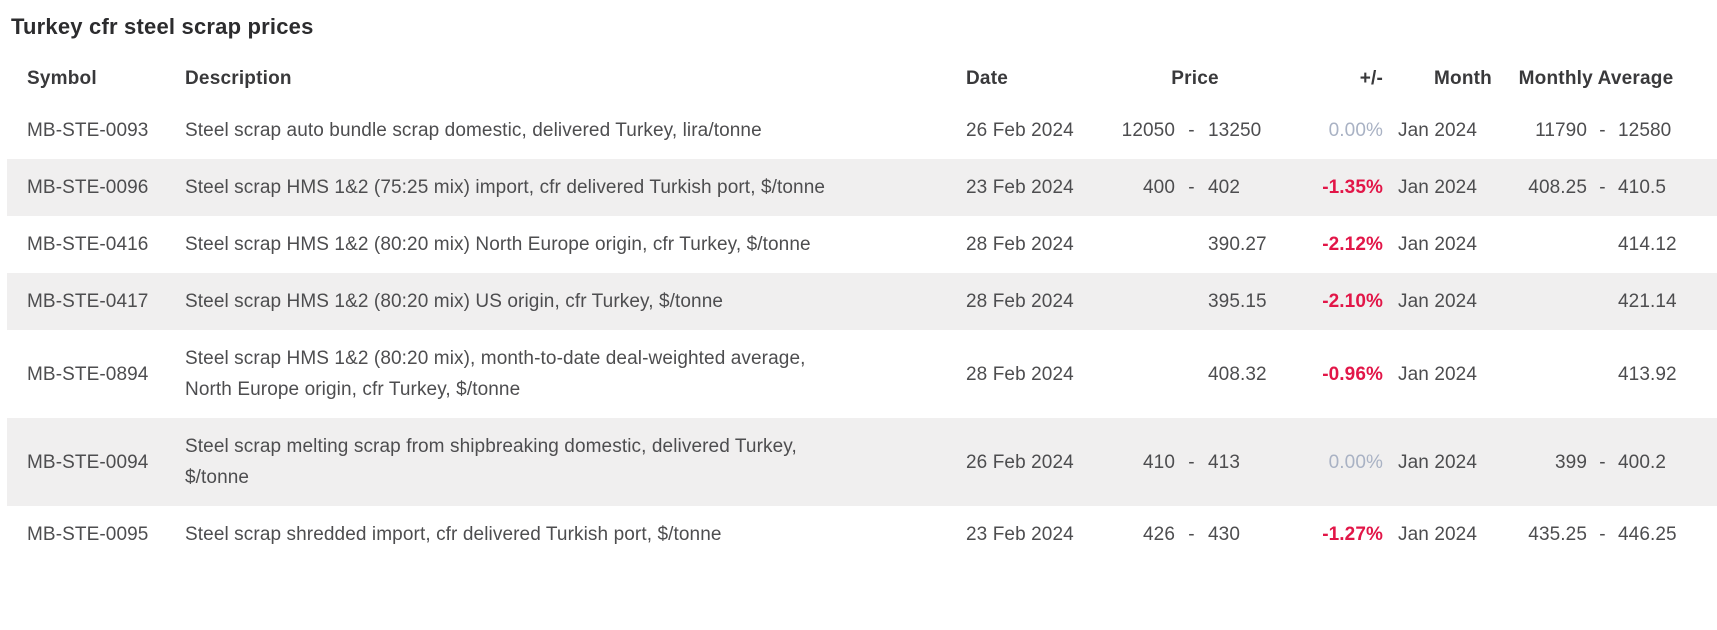 This screenshot has height=630, width=1717. Describe the element at coordinates (1642, 462) in the screenshot. I see `avg-high-cell: 400.2` at that location.